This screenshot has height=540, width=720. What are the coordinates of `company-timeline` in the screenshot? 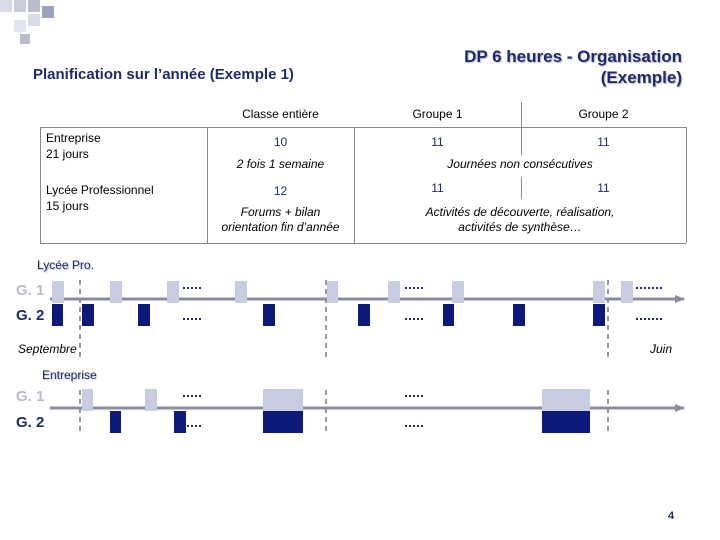 It's located at (367, 411).